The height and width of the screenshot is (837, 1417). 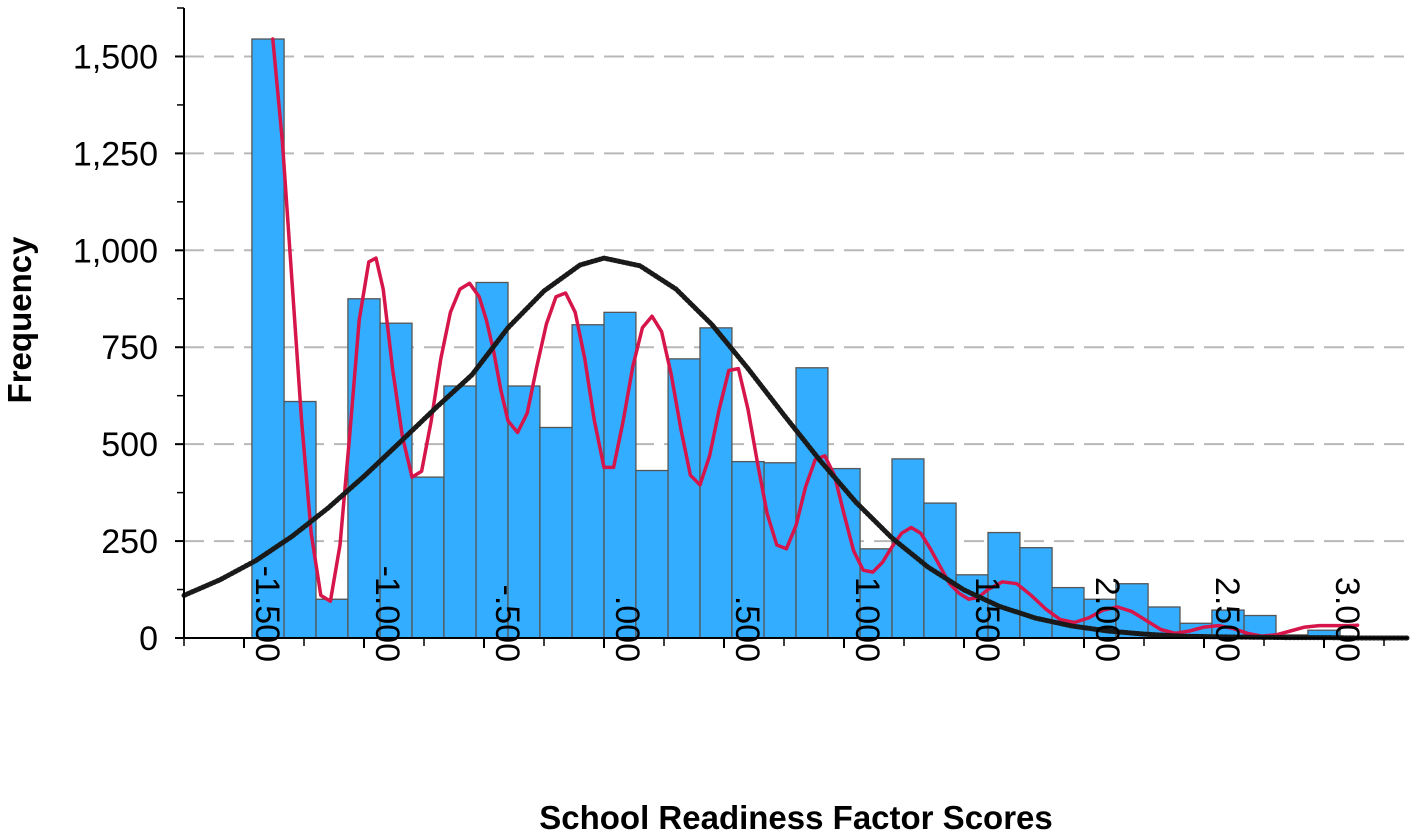 I want to click on y-tick-label: 250, so click(x=129, y=542).